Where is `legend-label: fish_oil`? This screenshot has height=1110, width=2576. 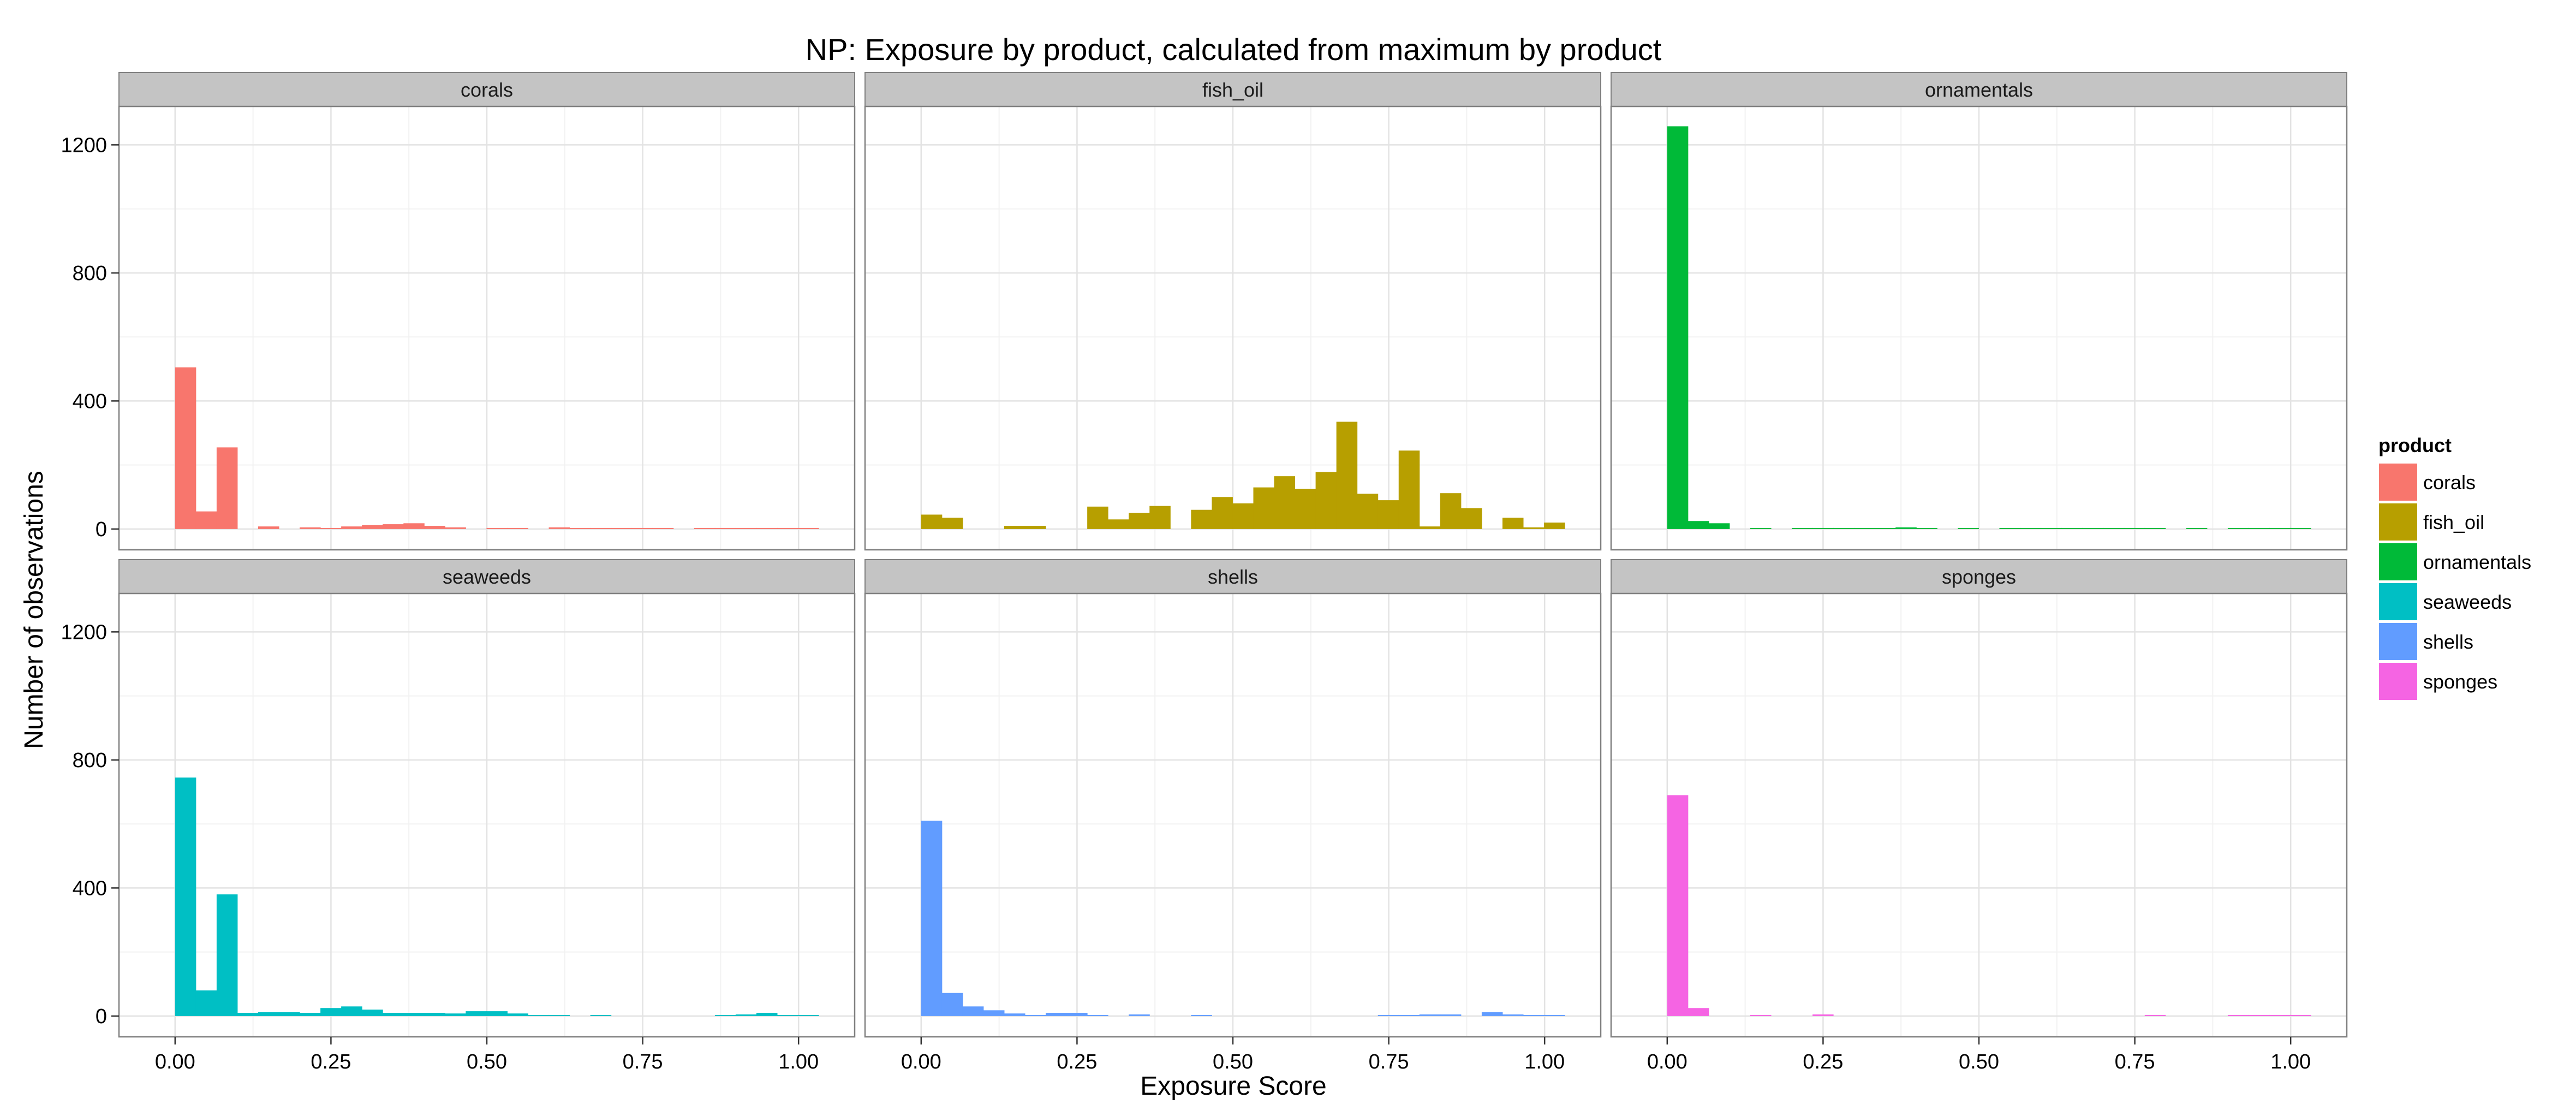 legend-label: fish_oil is located at coordinates (2453, 522).